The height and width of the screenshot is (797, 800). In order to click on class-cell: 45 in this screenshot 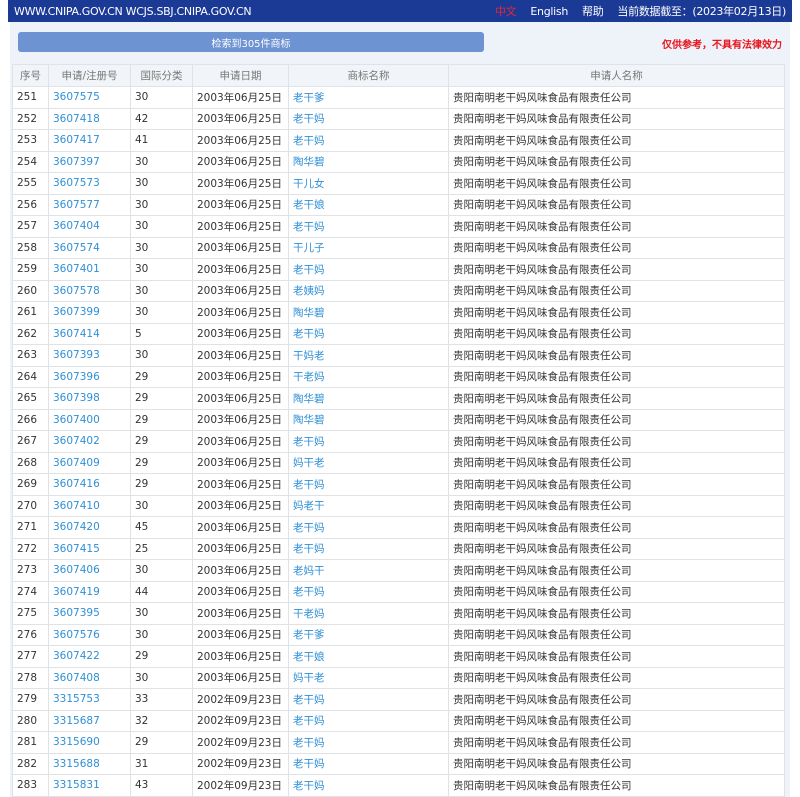, I will do `click(161, 527)`.